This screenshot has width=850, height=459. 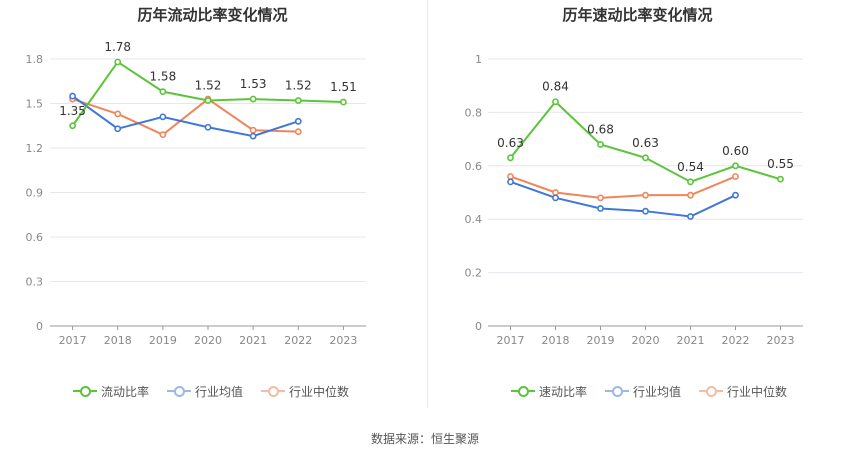 What do you see at coordinates (35, 148) in the screenshot?
I see `y-tick-label: 1.2` at bounding box center [35, 148].